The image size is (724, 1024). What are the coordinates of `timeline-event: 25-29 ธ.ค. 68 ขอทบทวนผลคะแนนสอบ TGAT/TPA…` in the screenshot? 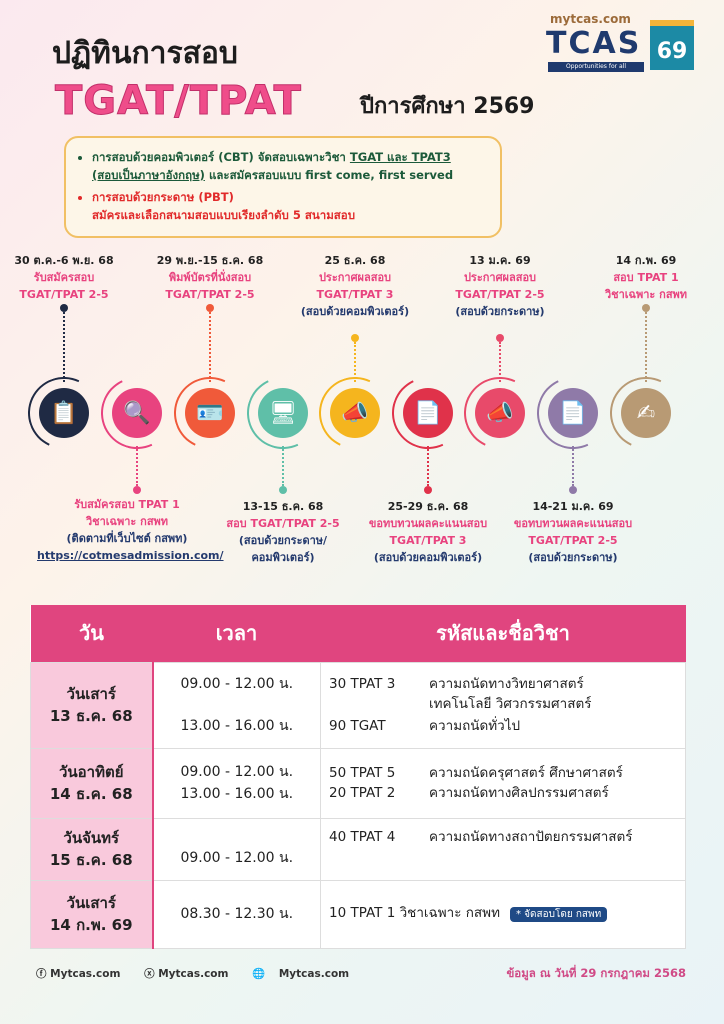 It's located at (428, 532).